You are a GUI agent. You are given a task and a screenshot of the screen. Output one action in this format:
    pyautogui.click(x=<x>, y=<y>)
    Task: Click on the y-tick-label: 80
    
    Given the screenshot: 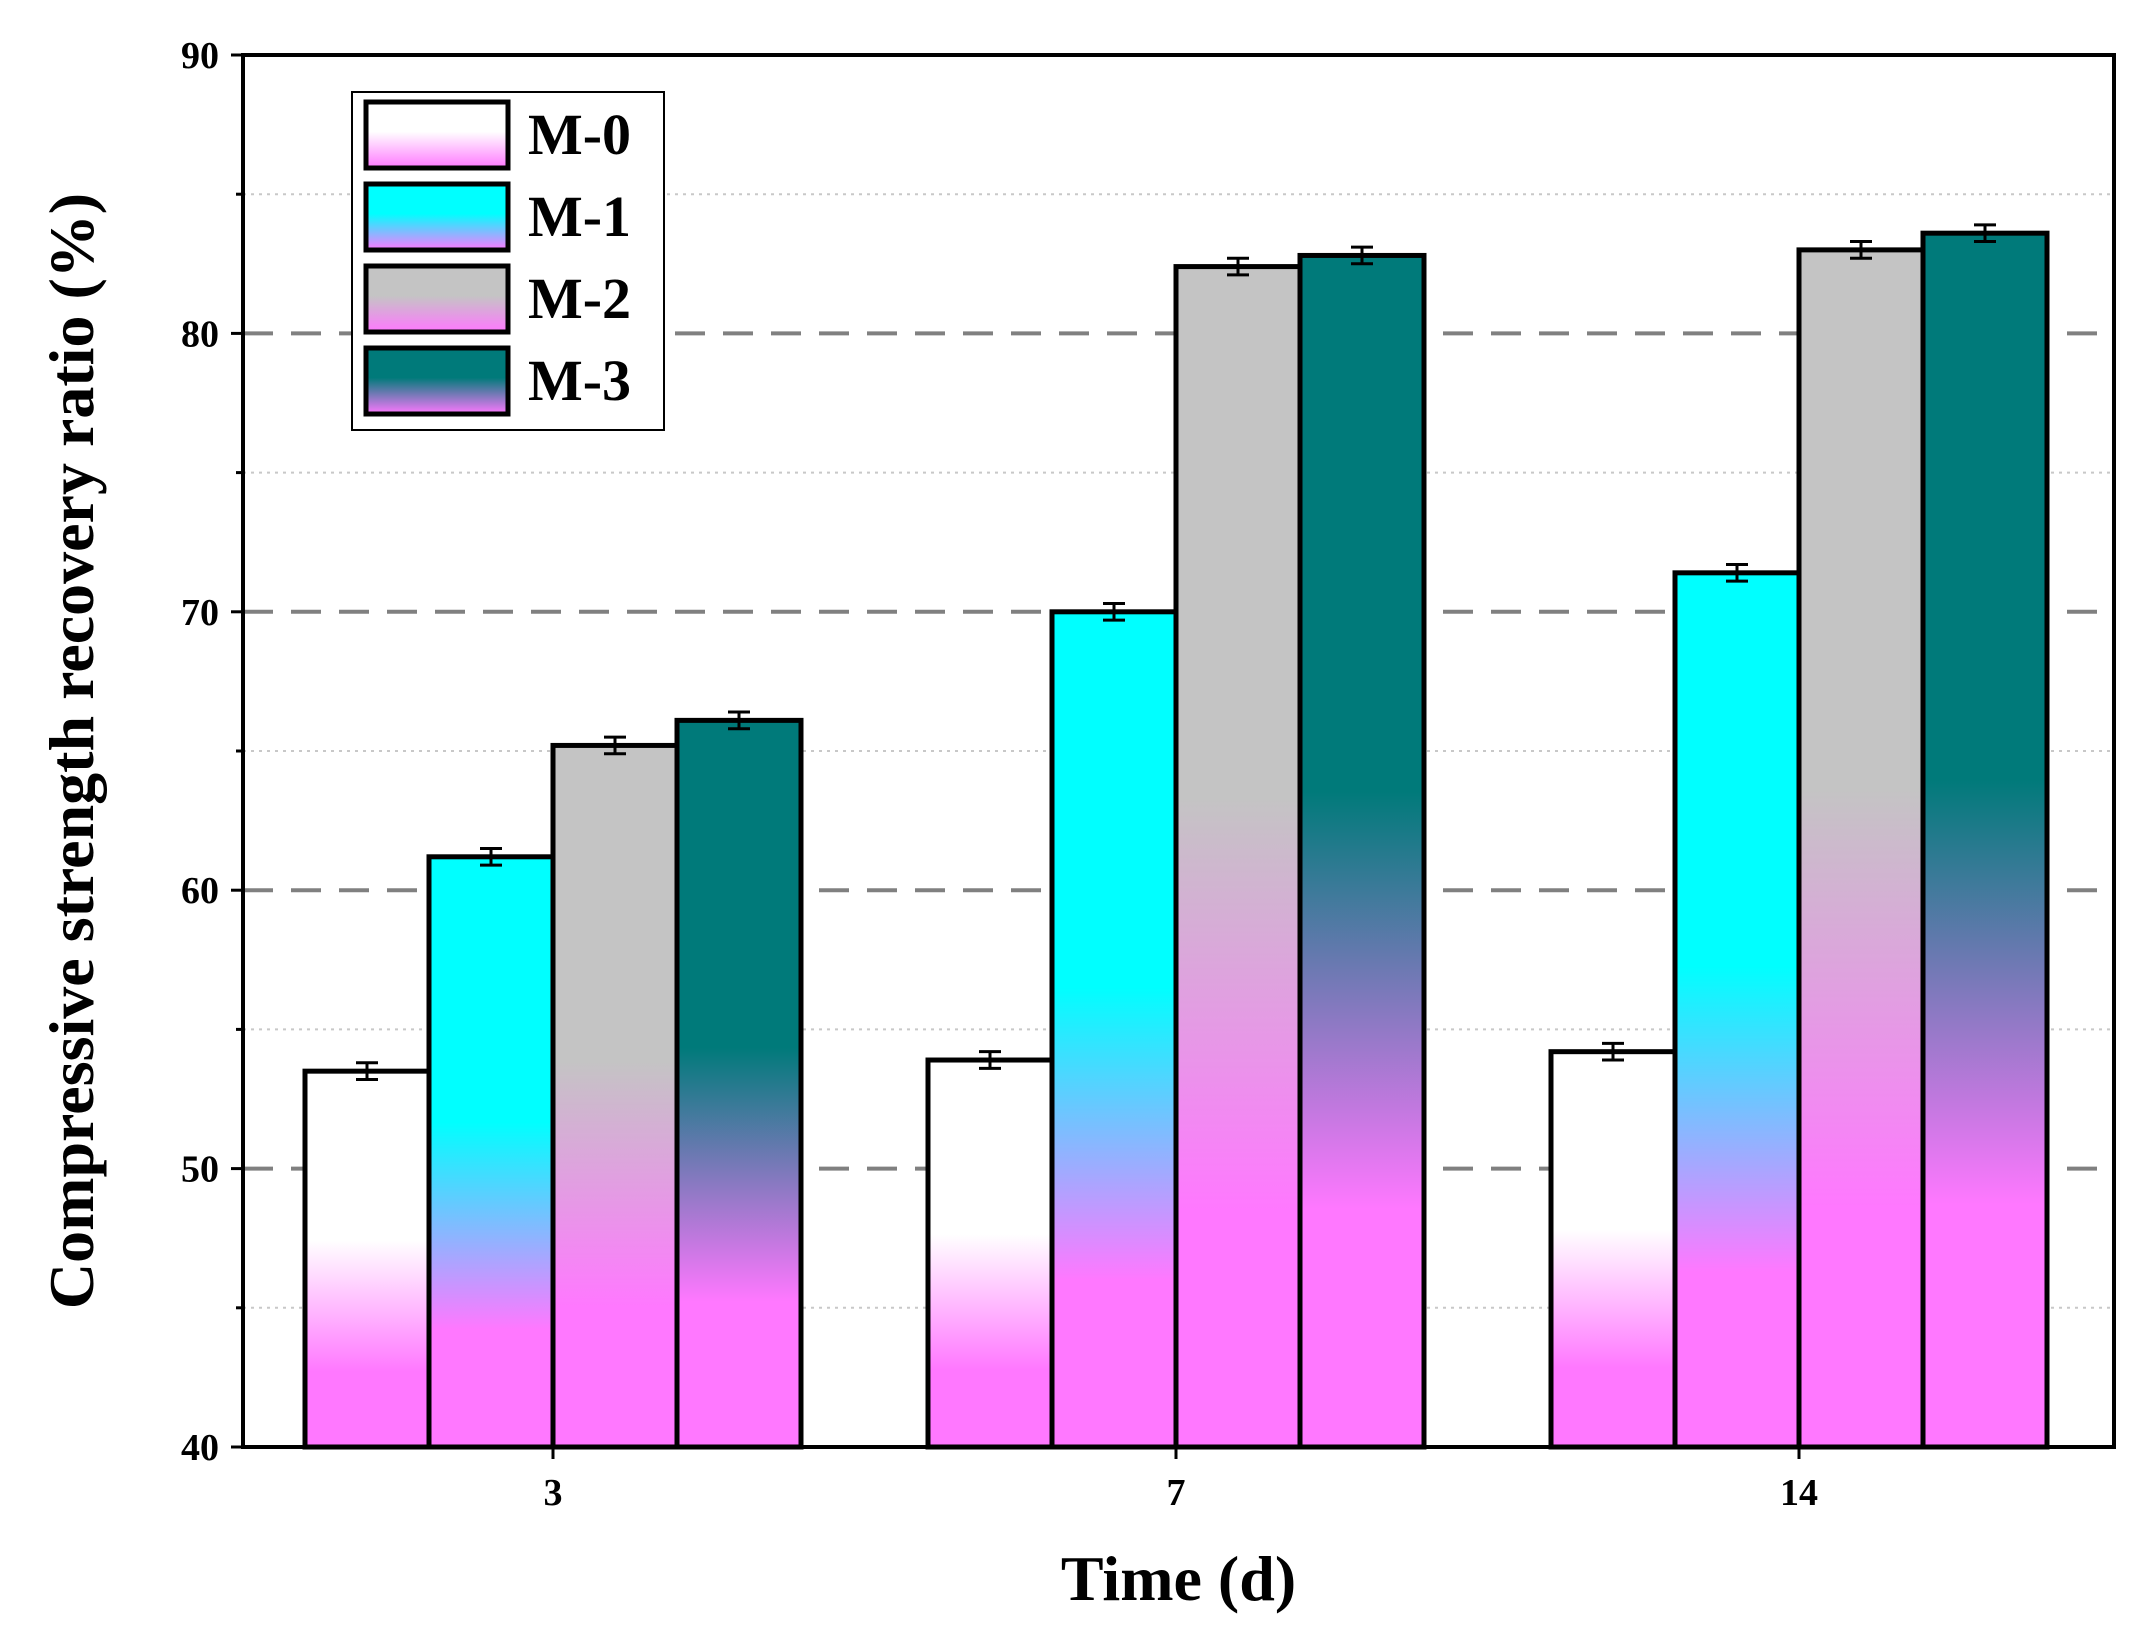 What is the action you would take?
    pyautogui.click(x=200, y=334)
    